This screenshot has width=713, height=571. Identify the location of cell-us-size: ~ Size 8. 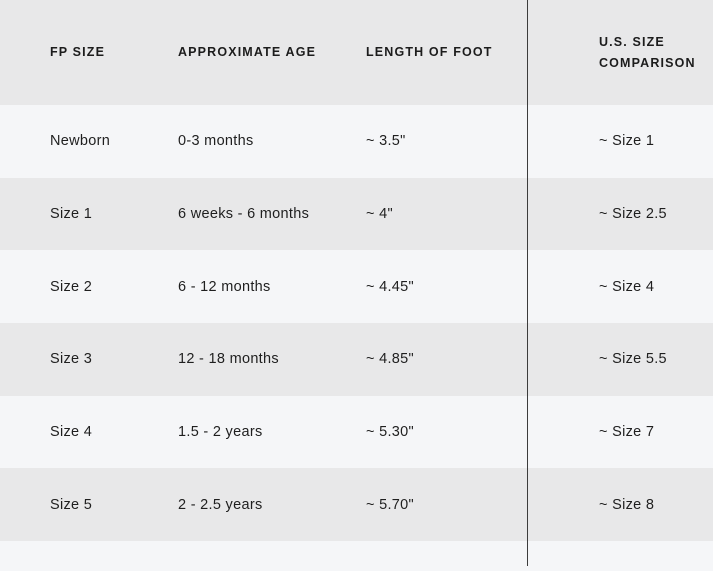
(627, 504).